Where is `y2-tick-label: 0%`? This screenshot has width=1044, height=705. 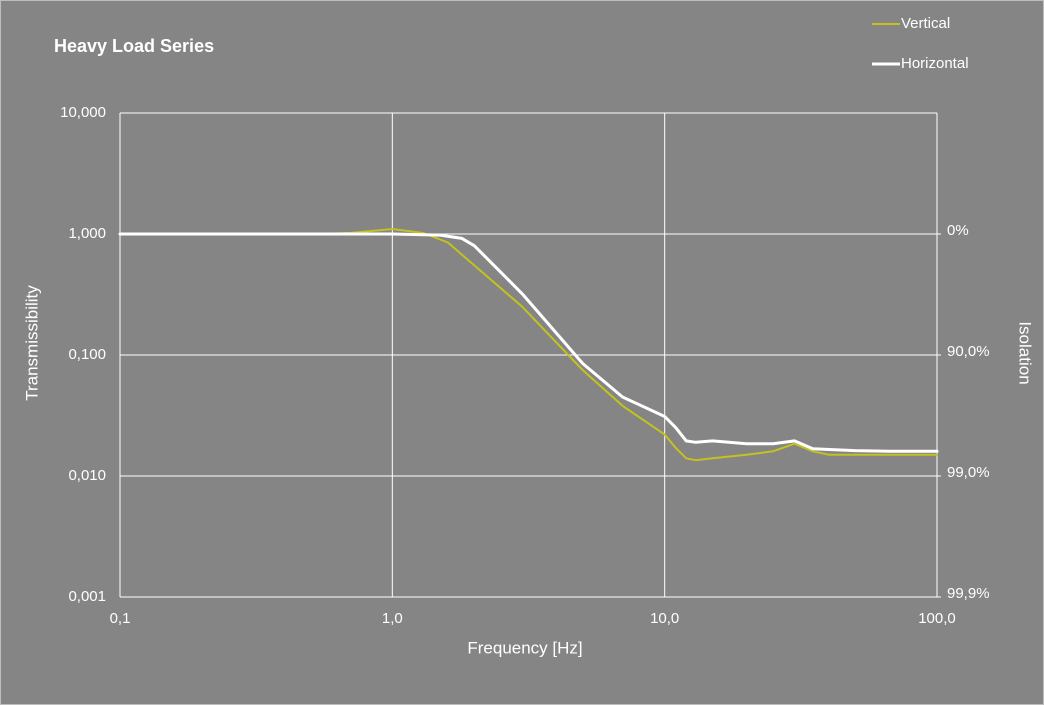 y2-tick-label: 0% is located at coordinates (958, 230).